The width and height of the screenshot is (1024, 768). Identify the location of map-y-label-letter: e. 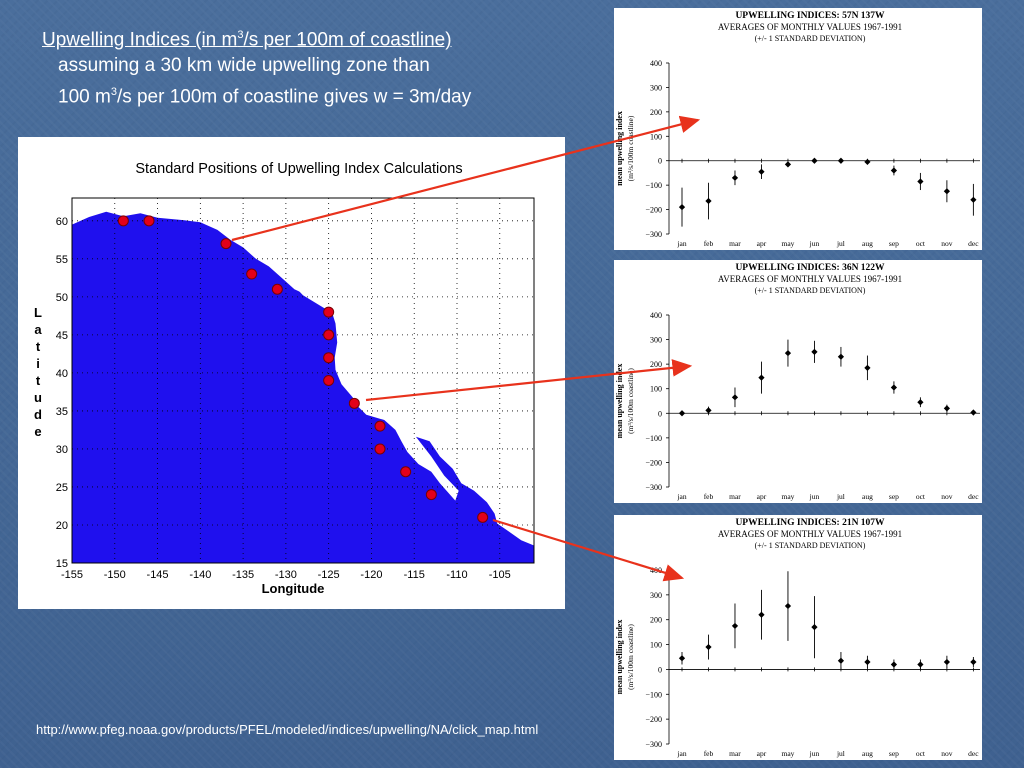
(37, 431).